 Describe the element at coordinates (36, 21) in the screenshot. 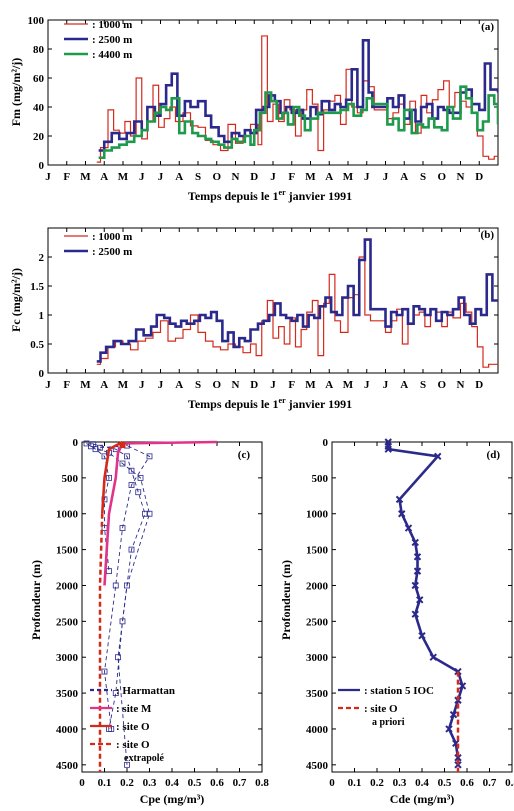

I see `y-tick-label: 100` at that location.